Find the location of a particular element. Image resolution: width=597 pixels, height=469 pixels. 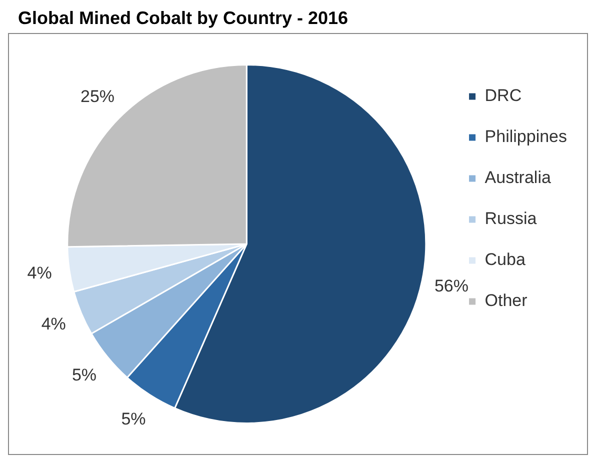

chart-title: Global Mined Cobalt by Country - 2016 is located at coordinates (184, 18).